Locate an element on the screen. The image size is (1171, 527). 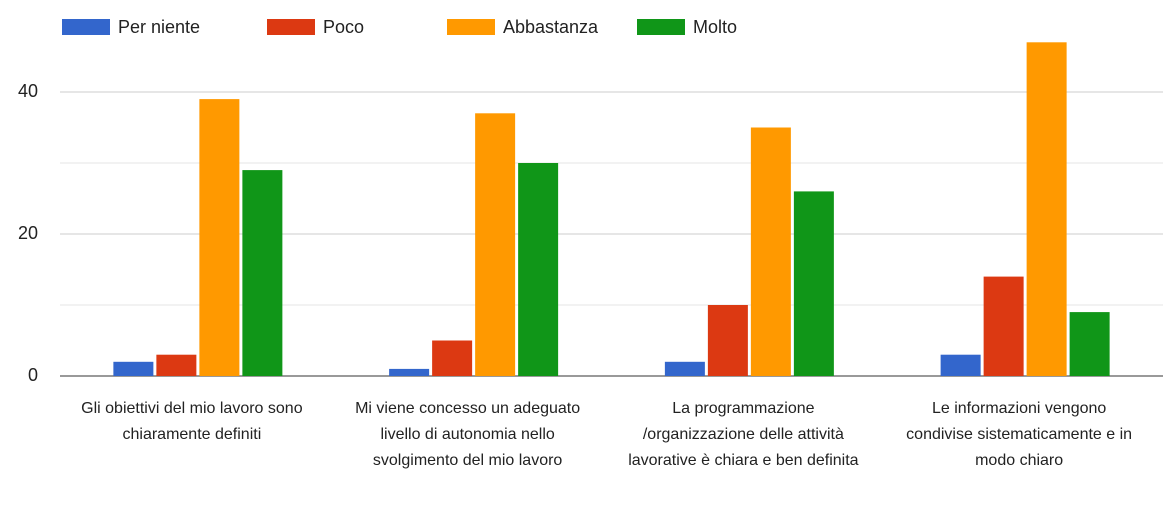
y-tick-label: 40 is located at coordinates (28, 91).